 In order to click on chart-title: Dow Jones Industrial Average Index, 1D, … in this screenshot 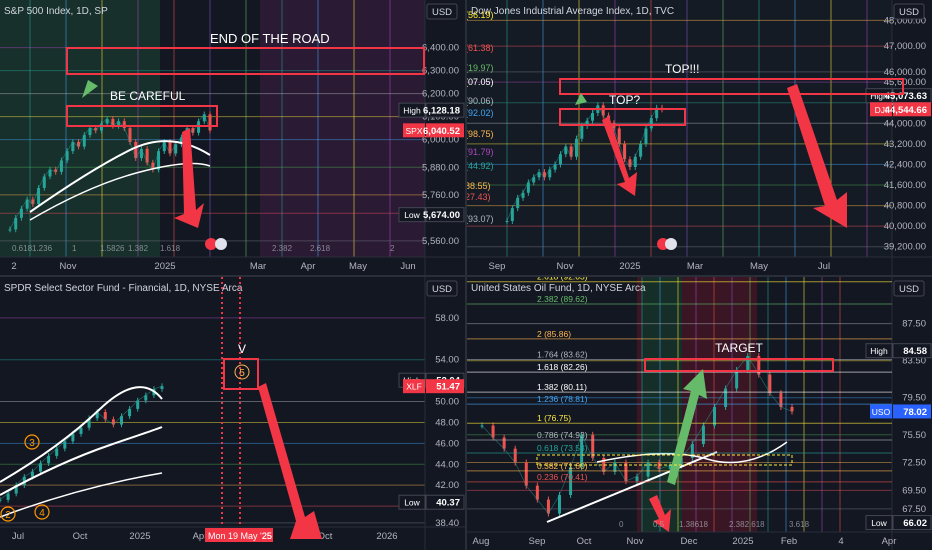, I will do `click(572, 11)`.